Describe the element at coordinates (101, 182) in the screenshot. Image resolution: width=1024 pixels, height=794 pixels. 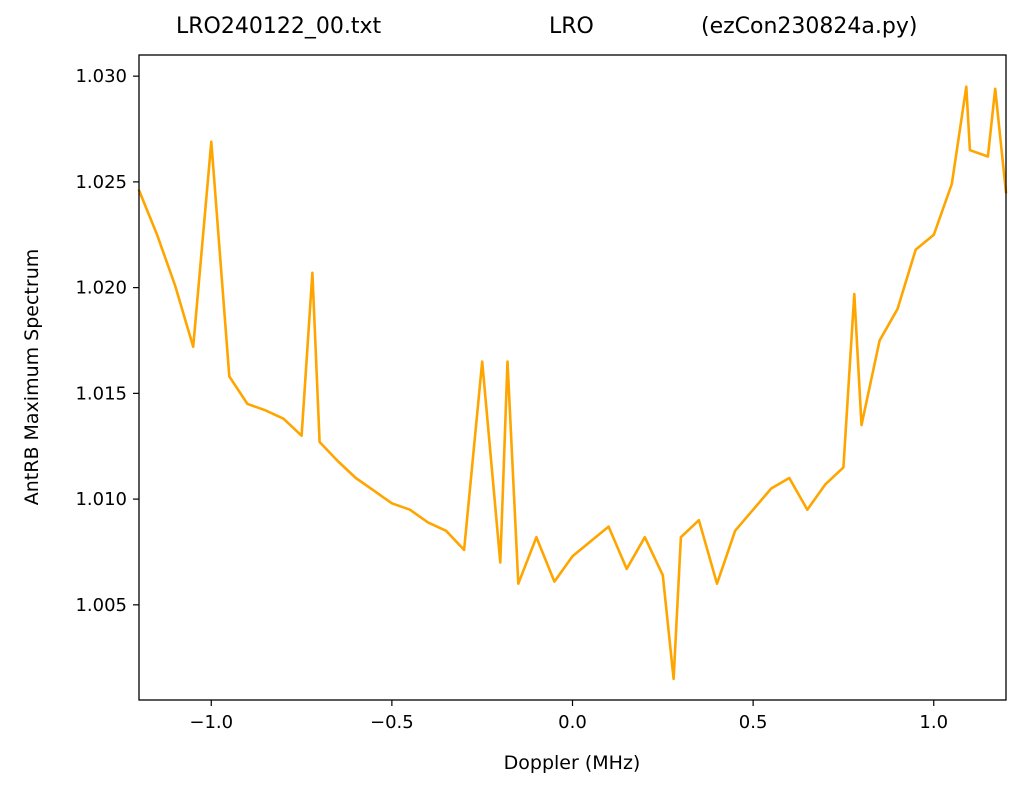
I see `y-tick-label: 1.025` at that location.